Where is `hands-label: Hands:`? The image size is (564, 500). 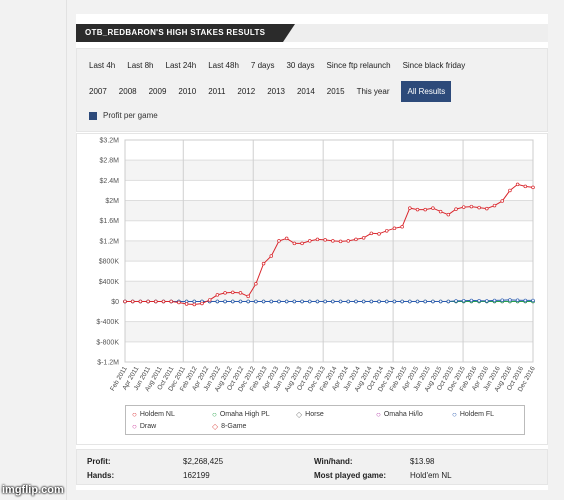
hands-label: Hands: is located at coordinates (101, 475).